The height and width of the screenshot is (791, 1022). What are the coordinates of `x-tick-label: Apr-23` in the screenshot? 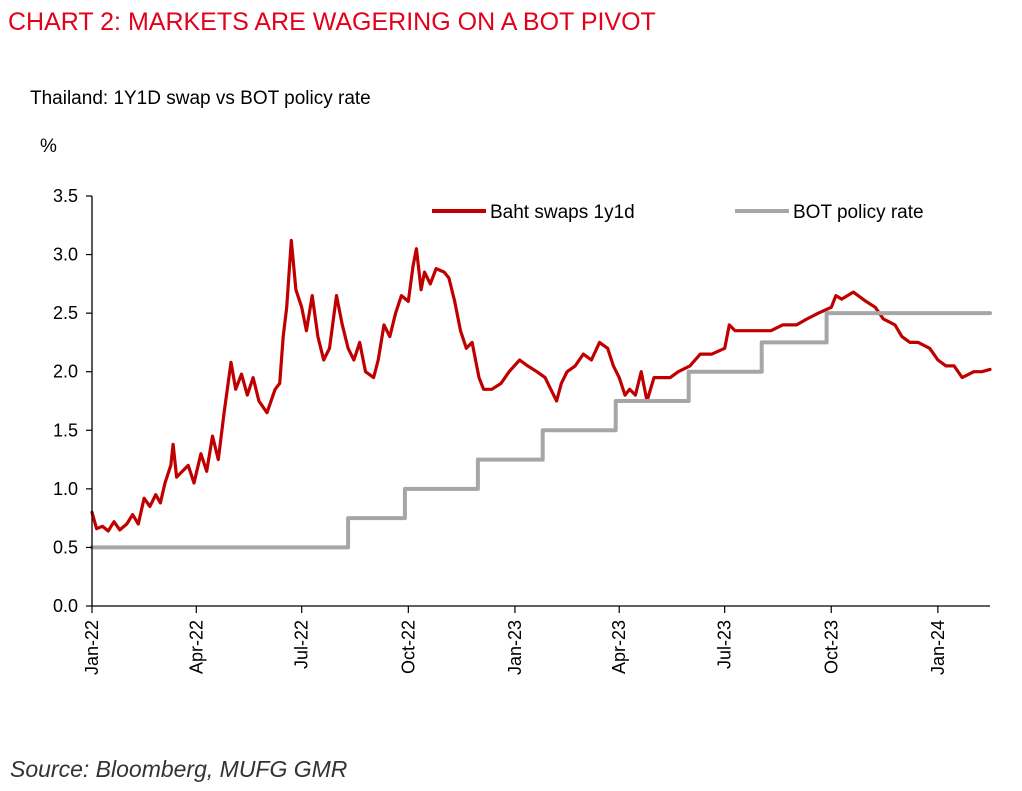 It's located at (619, 647).